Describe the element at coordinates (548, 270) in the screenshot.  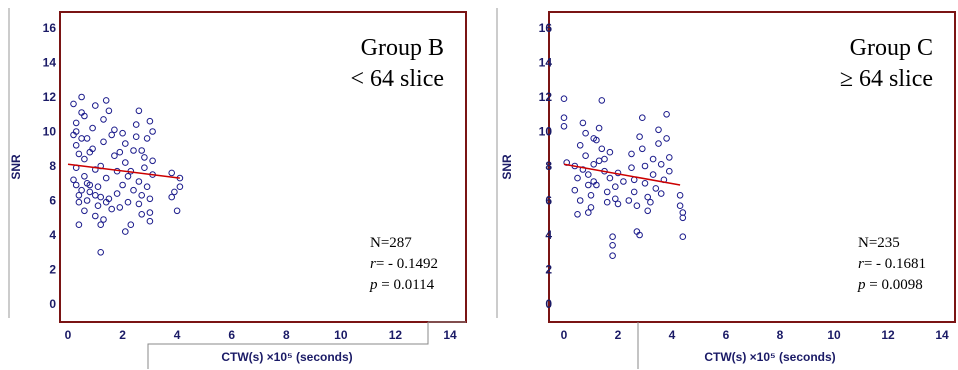
I see `y-tick-label: 2` at that location.